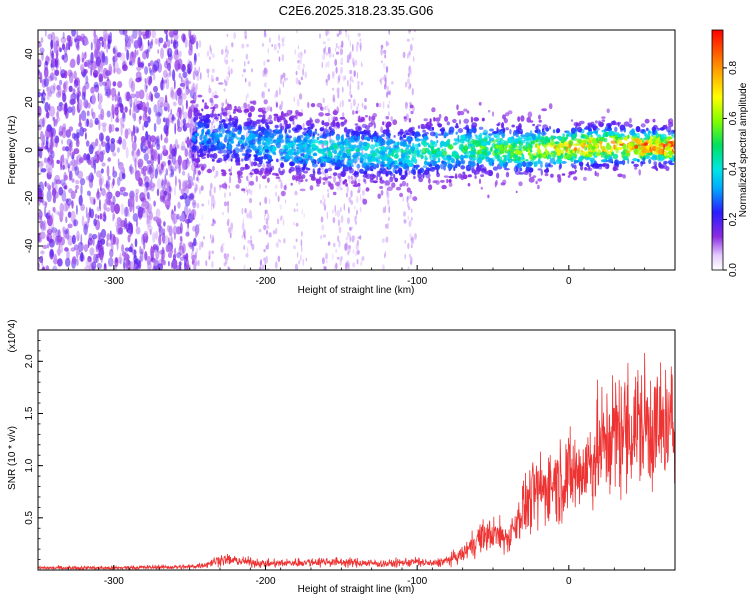  Describe the element at coordinates (341, 259) in the screenshot. I see `heatmap-cell-1911` at that location.